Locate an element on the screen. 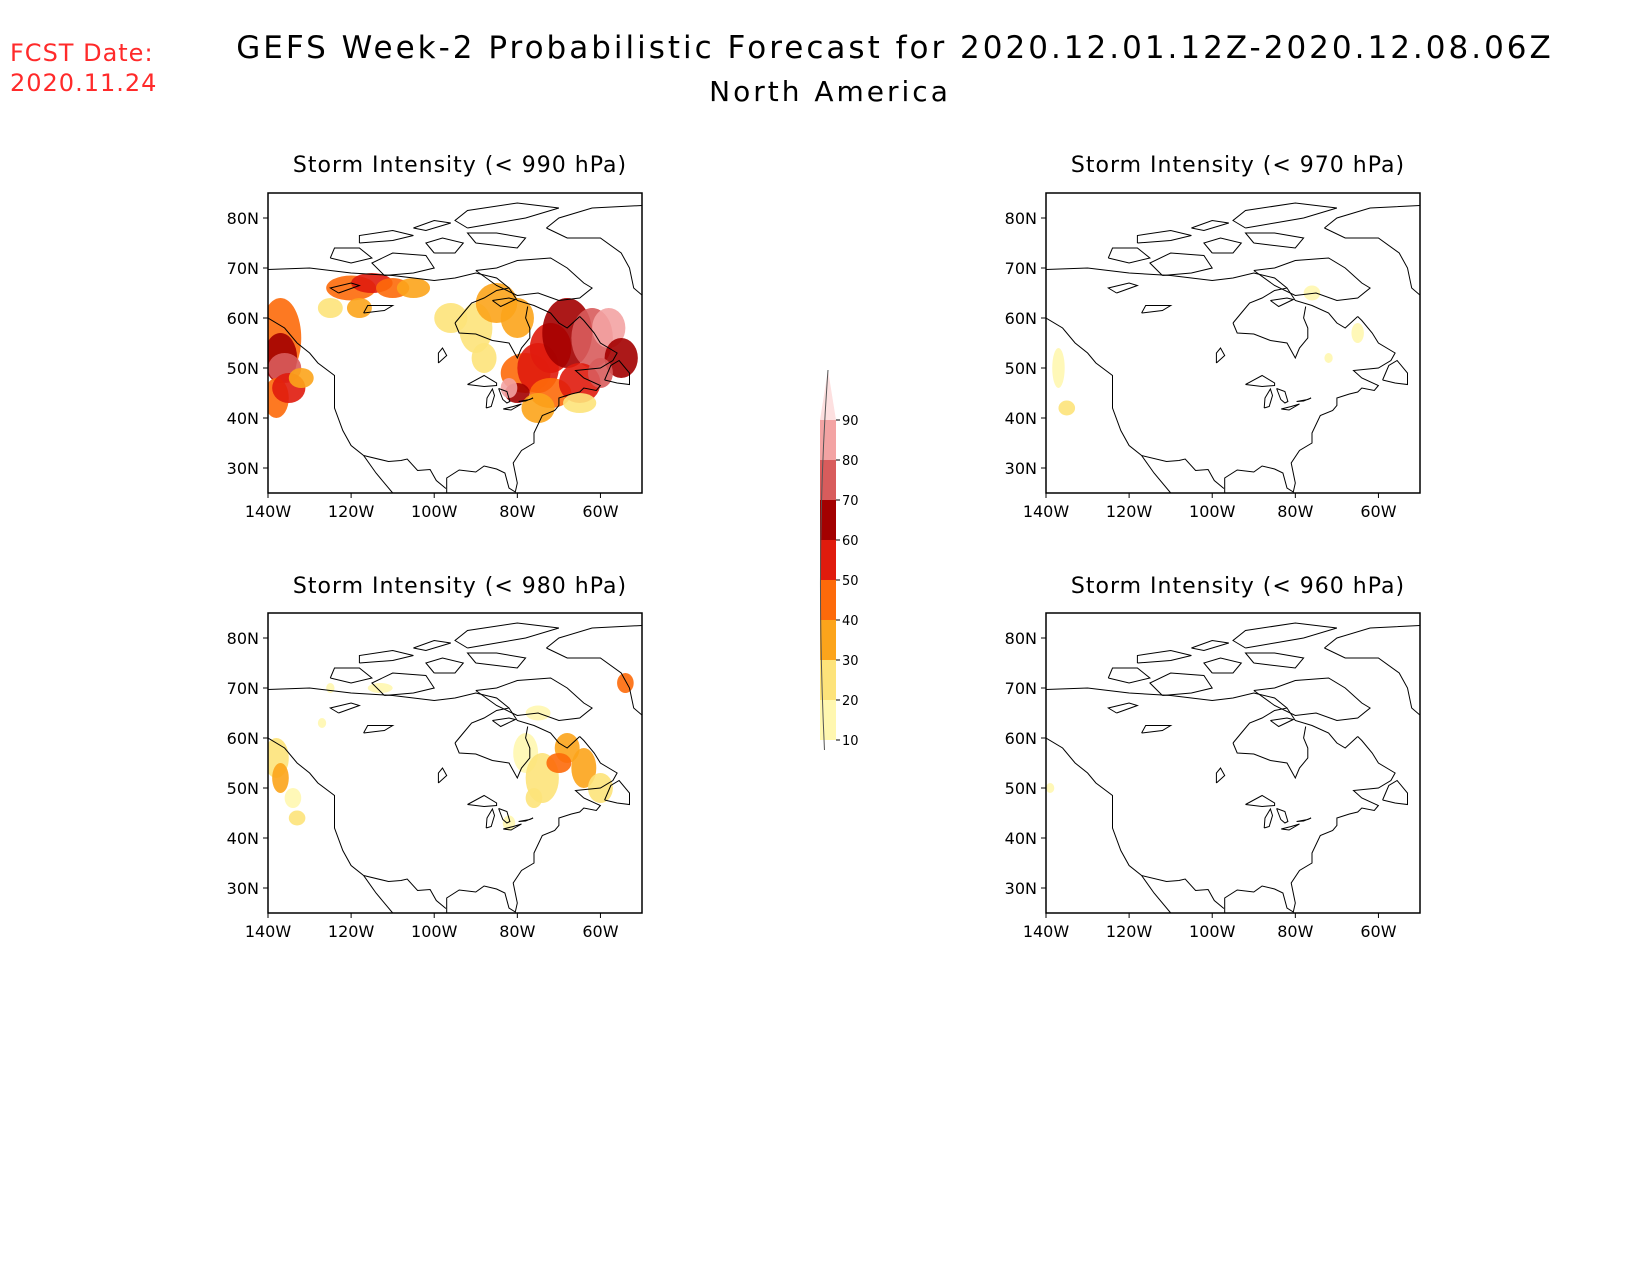 Image resolution: width=1650 pixels, height=1275 pixels. map-990: 80N 70N 60N 50N 40N 30N 140W 120W 100W 80W 60W is located at coordinates (435, 356).